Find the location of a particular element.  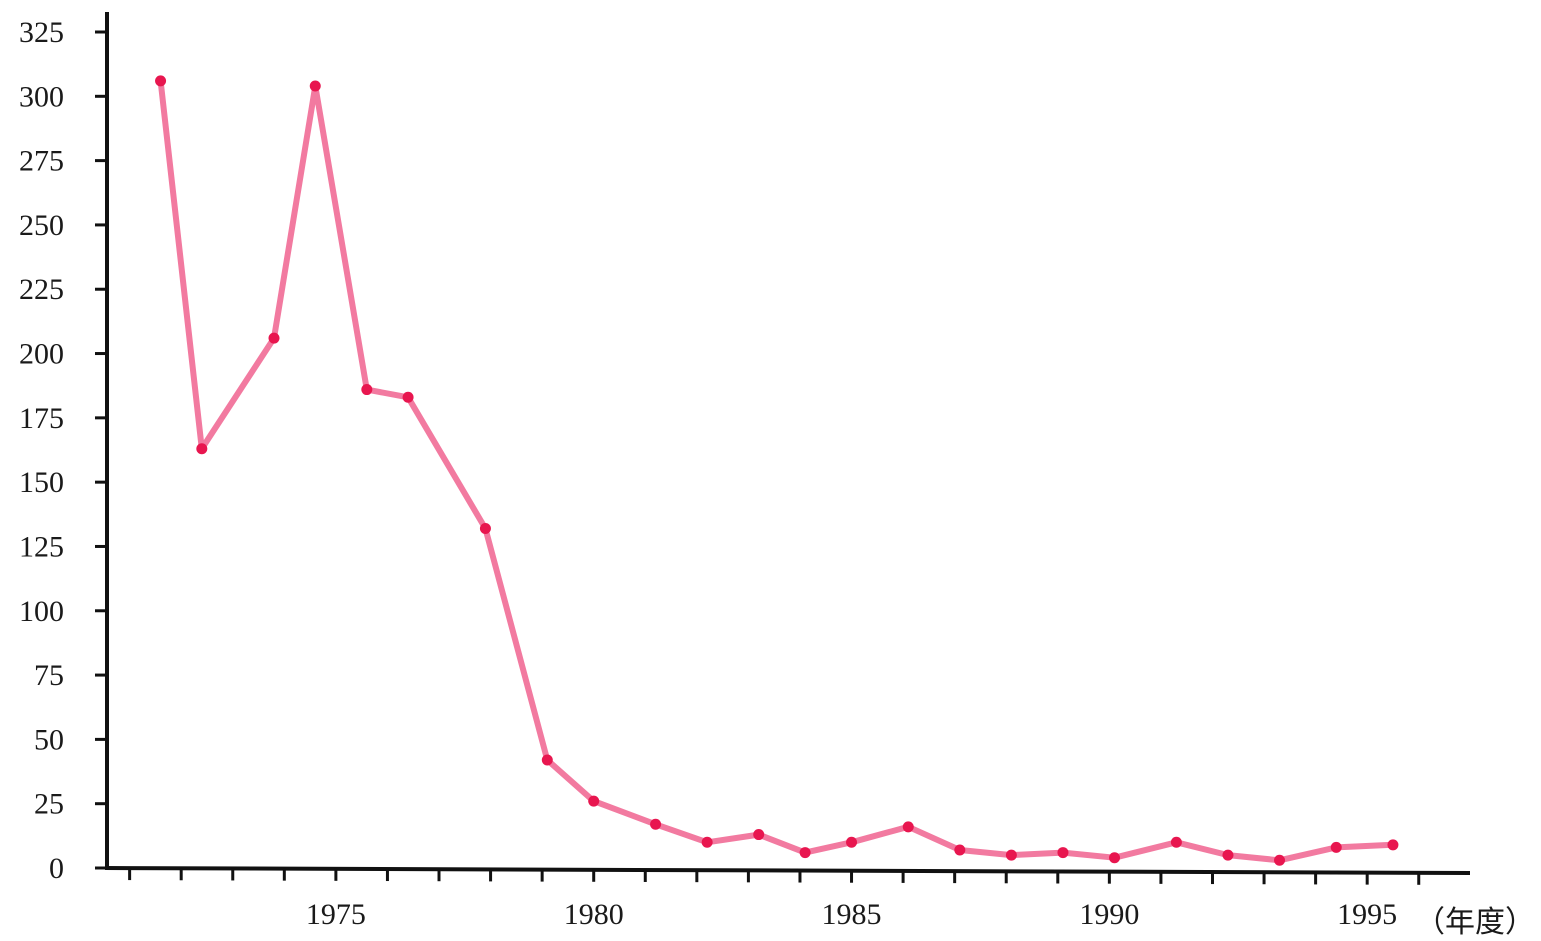

y-tick-label: 300 is located at coordinates (41, 96).